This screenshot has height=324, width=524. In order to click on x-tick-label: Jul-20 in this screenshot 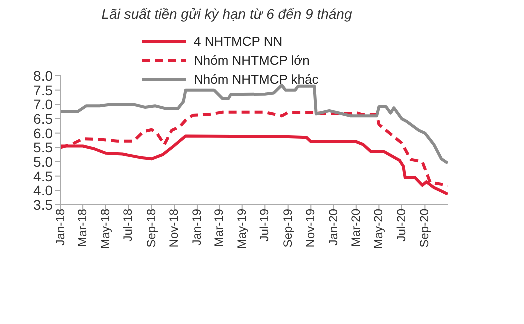, I will do `click(401, 225)`.